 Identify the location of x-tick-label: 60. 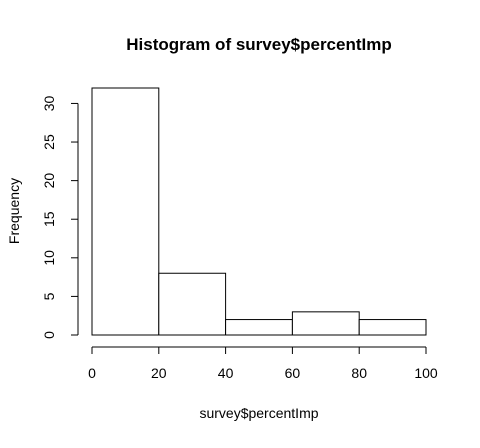
(293, 373).